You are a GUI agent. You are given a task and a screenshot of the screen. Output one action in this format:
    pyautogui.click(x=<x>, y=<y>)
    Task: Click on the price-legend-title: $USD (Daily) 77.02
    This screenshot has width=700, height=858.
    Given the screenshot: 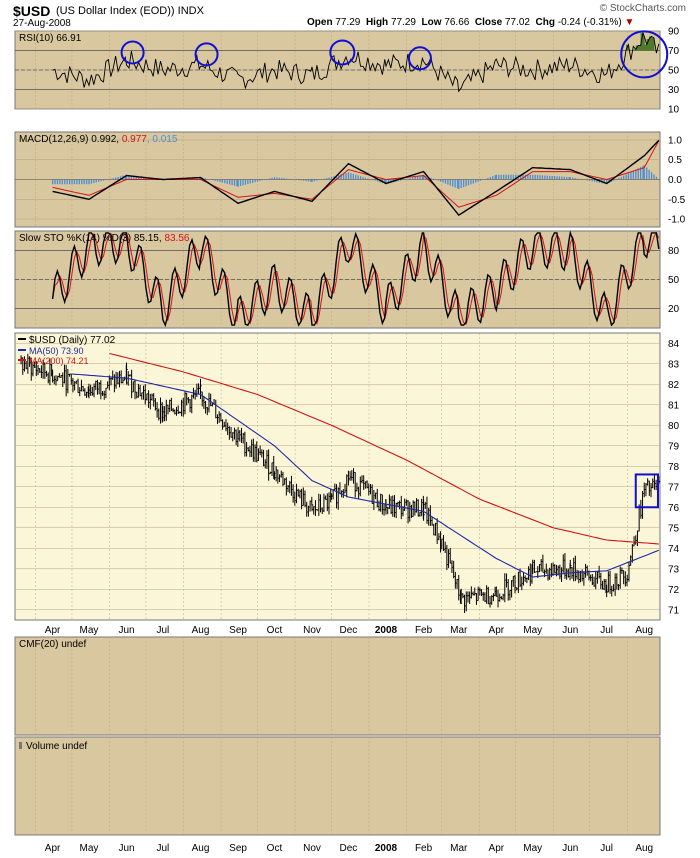 What is the action you would take?
    pyautogui.click(x=72, y=340)
    